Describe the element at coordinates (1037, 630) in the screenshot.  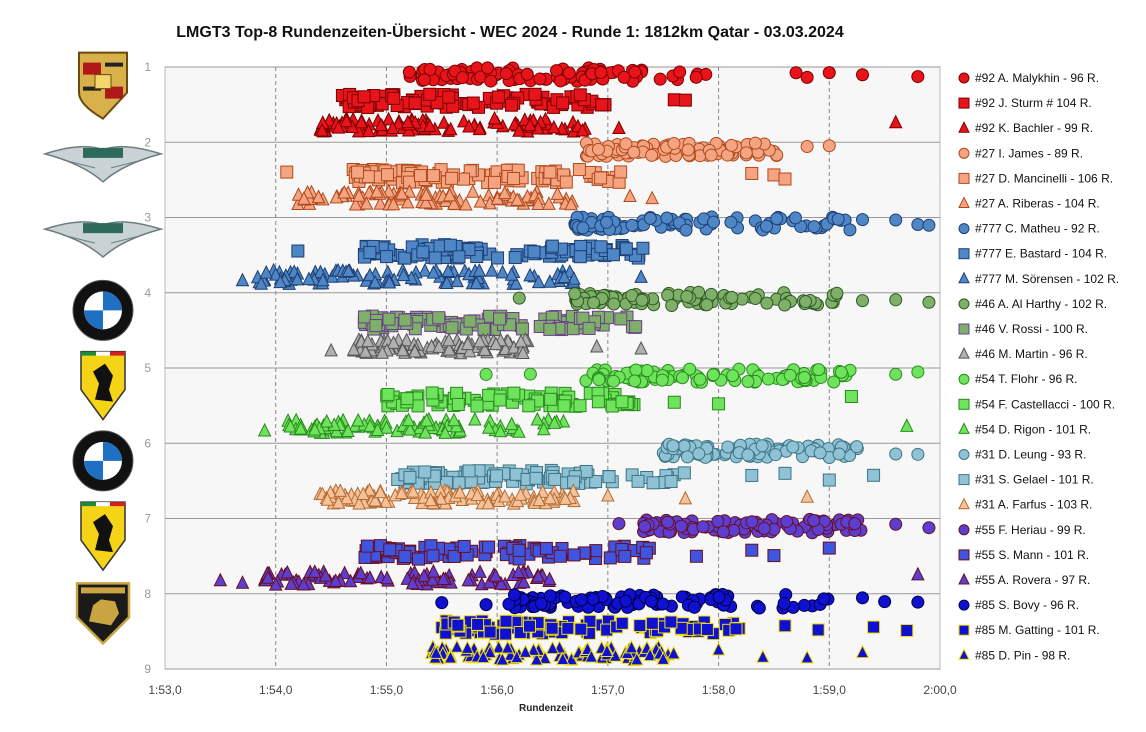
I see `legend-label: #85 M. Gatting - 101 R.` at that location.